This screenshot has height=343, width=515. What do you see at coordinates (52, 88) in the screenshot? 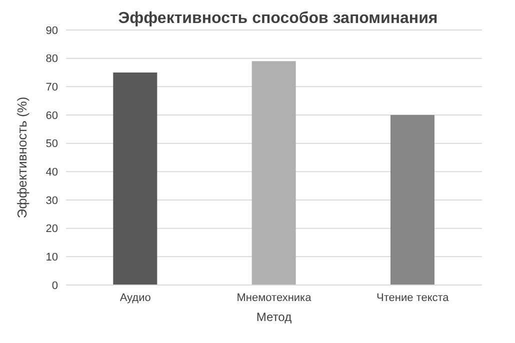
I see `y-tick-label: 70` at bounding box center [52, 88].